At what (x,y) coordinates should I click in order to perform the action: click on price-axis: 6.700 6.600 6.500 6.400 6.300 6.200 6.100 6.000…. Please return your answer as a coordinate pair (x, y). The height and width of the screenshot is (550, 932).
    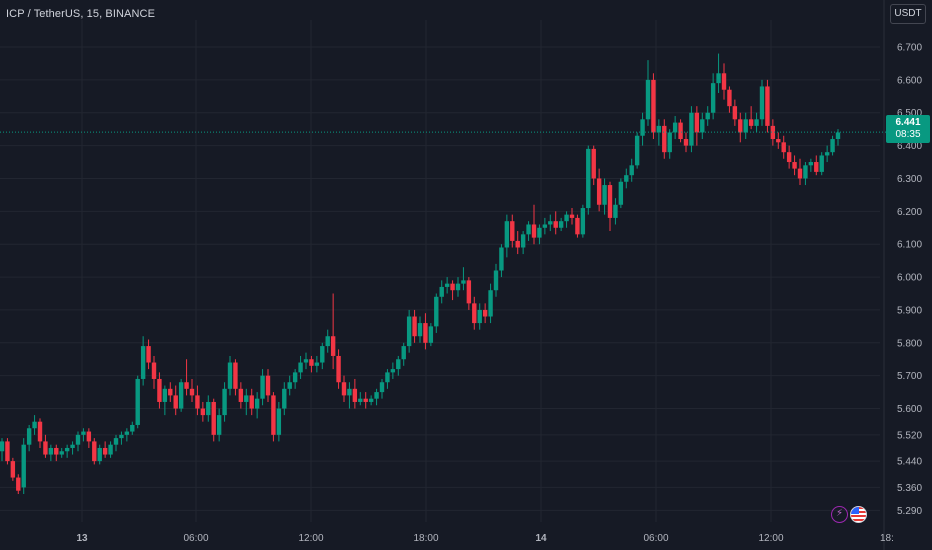
    Looking at the image, I should click on (902, 275).